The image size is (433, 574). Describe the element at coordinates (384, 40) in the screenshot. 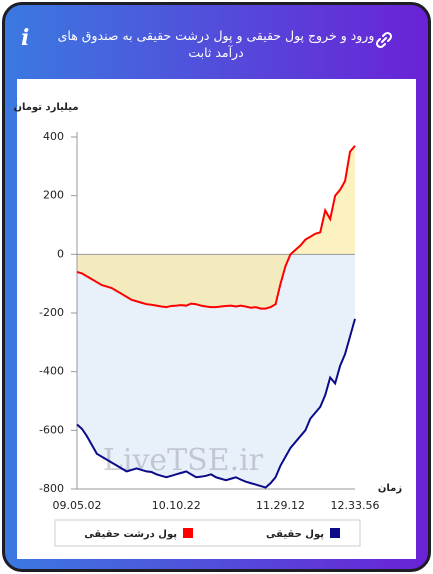

I see `link-icon` at that location.